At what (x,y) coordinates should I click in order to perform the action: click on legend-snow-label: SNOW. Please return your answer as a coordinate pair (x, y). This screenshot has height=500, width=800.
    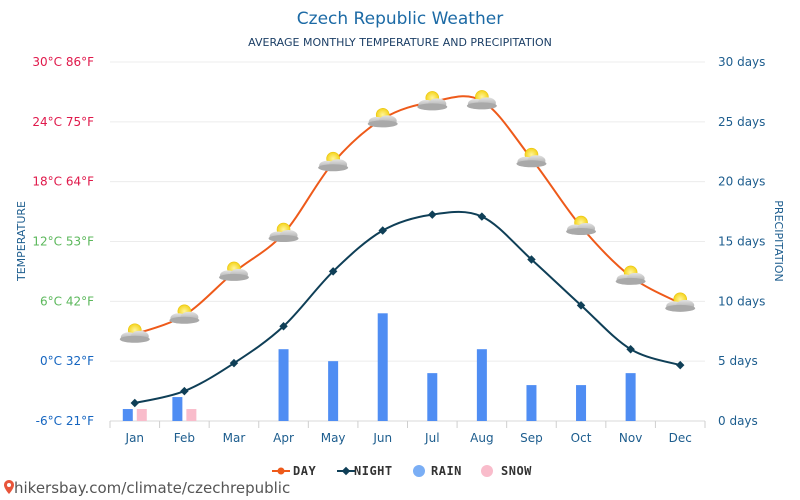
    Looking at the image, I should click on (516, 471).